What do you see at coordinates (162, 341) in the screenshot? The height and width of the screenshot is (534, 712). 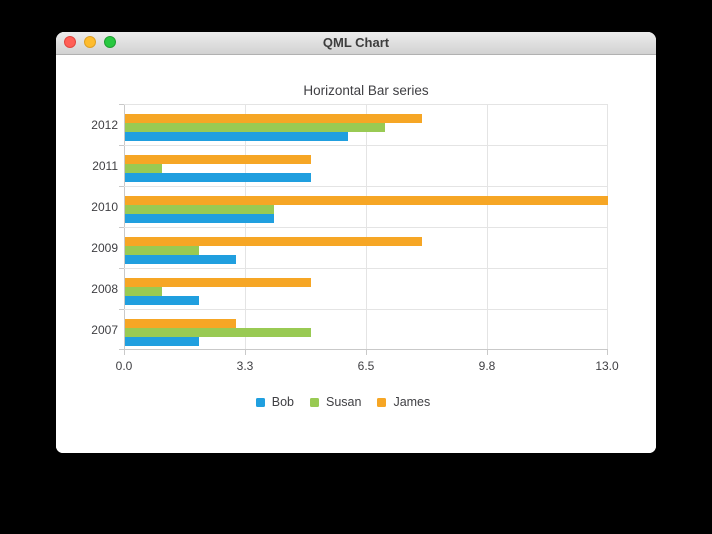 I see `bar-bob-2007` at bounding box center [162, 341].